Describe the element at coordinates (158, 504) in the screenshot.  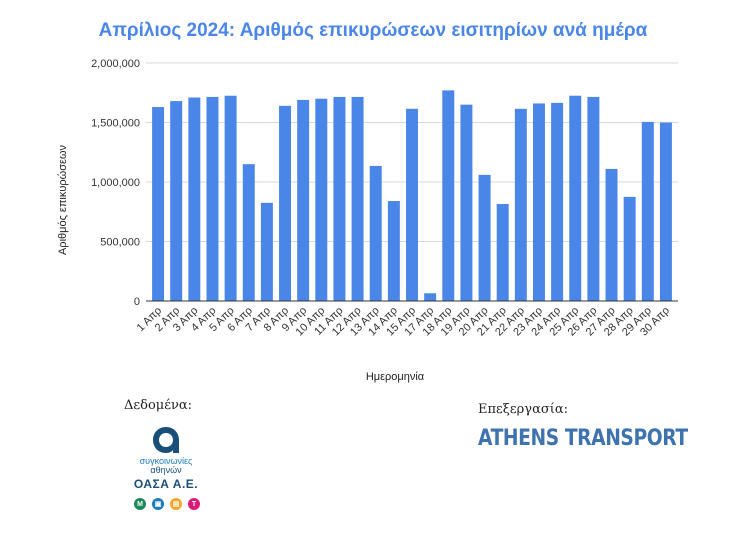
I see `bus-icon: ▣` at that location.